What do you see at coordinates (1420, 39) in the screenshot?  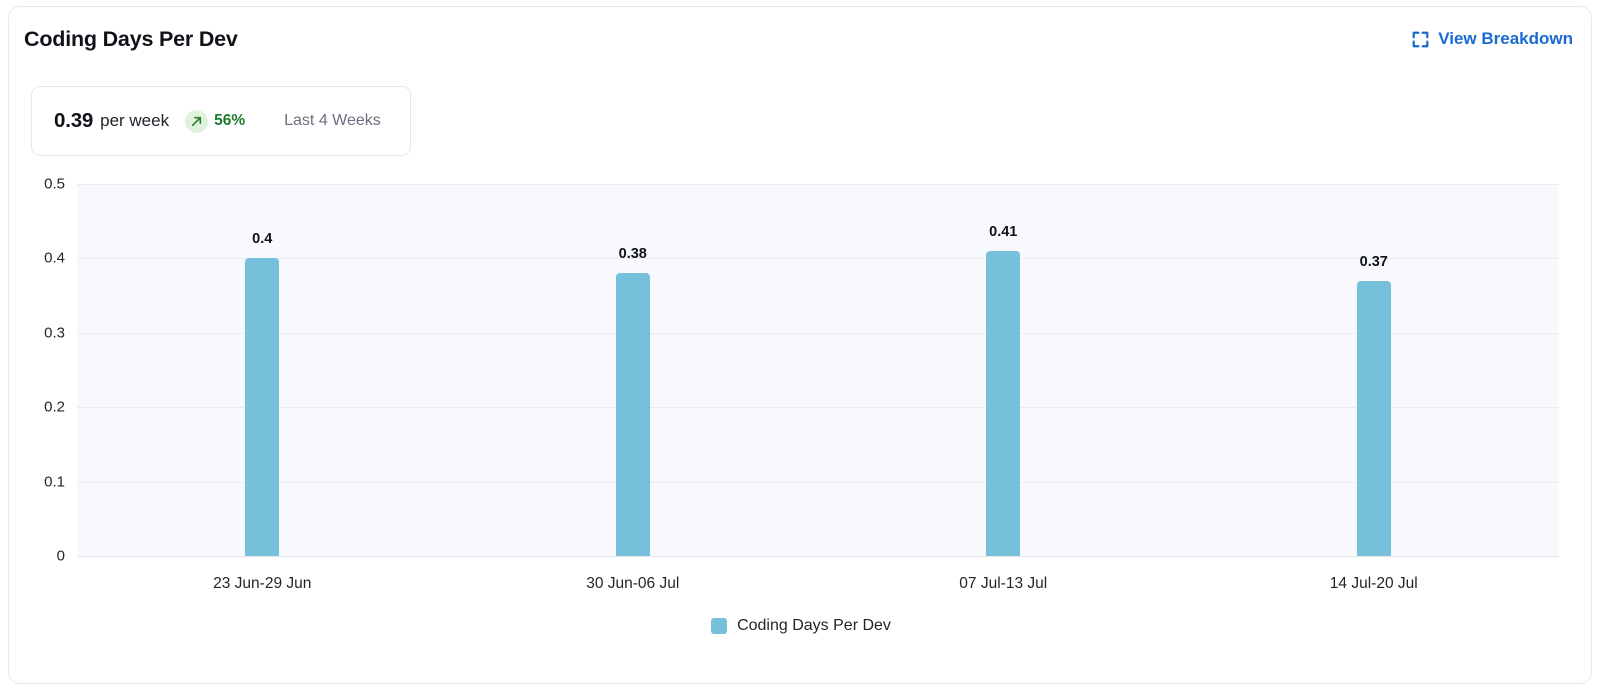 I see `expand-icon` at bounding box center [1420, 39].